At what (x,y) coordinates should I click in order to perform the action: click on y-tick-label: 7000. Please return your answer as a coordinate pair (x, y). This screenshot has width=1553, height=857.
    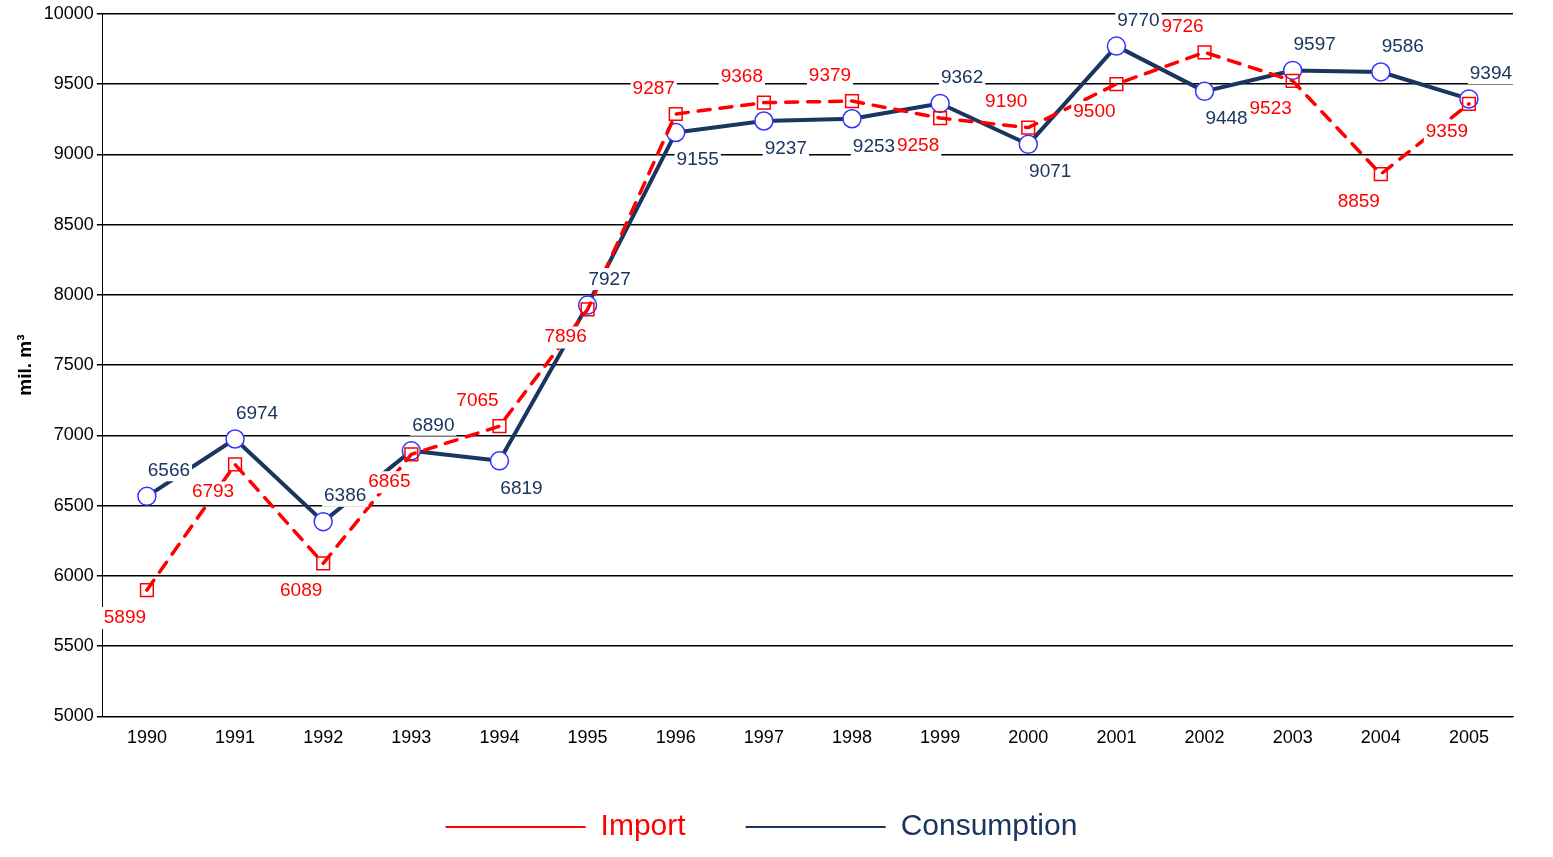
    Looking at the image, I should click on (73, 434).